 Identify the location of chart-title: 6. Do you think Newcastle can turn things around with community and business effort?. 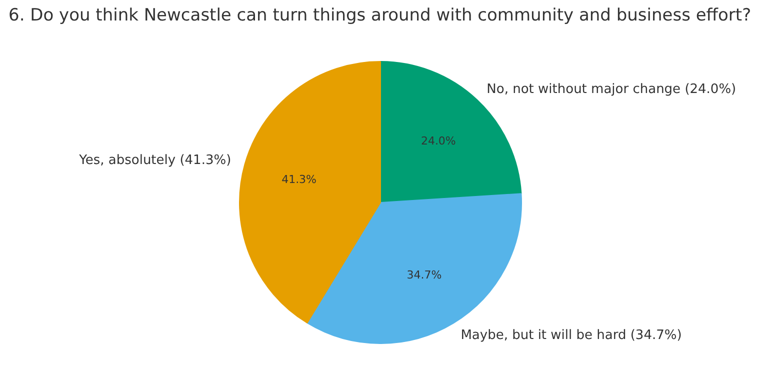
(380, 16).